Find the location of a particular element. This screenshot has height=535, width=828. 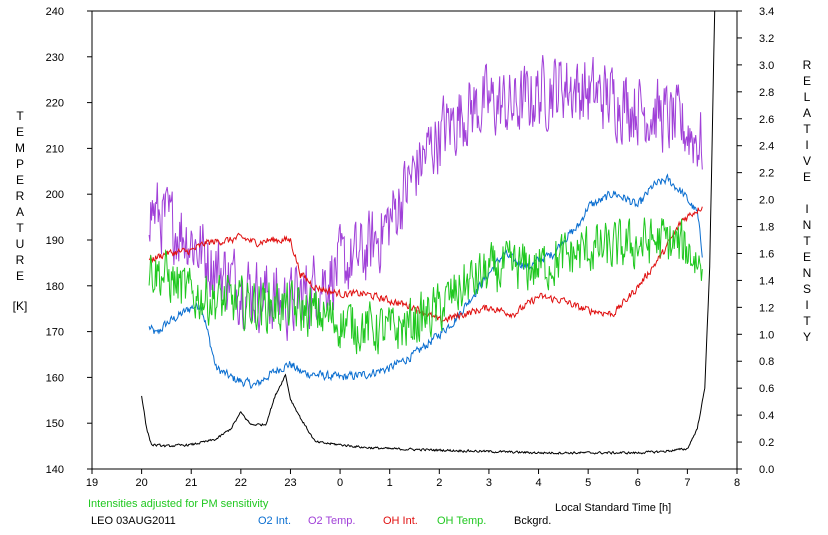

left-y-tick-label: 170 is located at coordinates (55, 333).